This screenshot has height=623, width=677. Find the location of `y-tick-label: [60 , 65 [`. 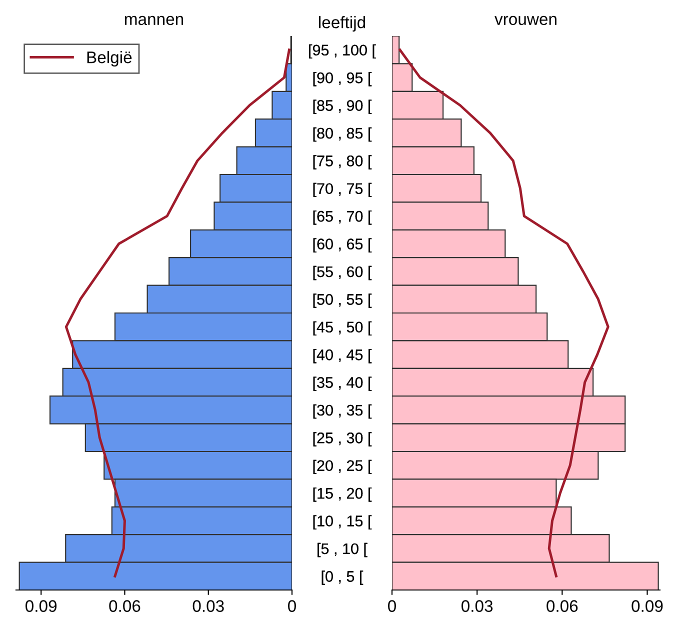

y-tick-label: [60 , 65 [ is located at coordinates (342, 245).